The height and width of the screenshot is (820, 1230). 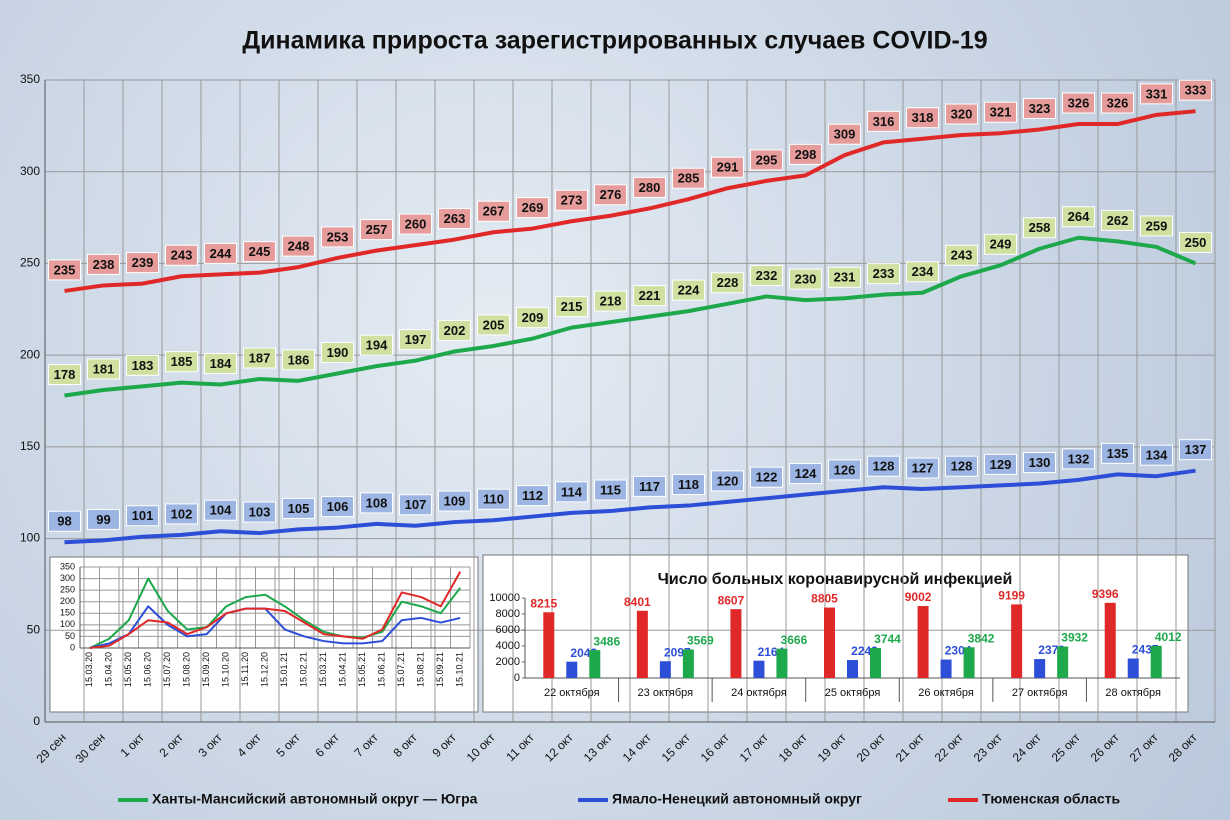 What do you see at coordinates (143, 262) in the screenshot?
I see `data-label: 239` at bounding box center [143, 262].